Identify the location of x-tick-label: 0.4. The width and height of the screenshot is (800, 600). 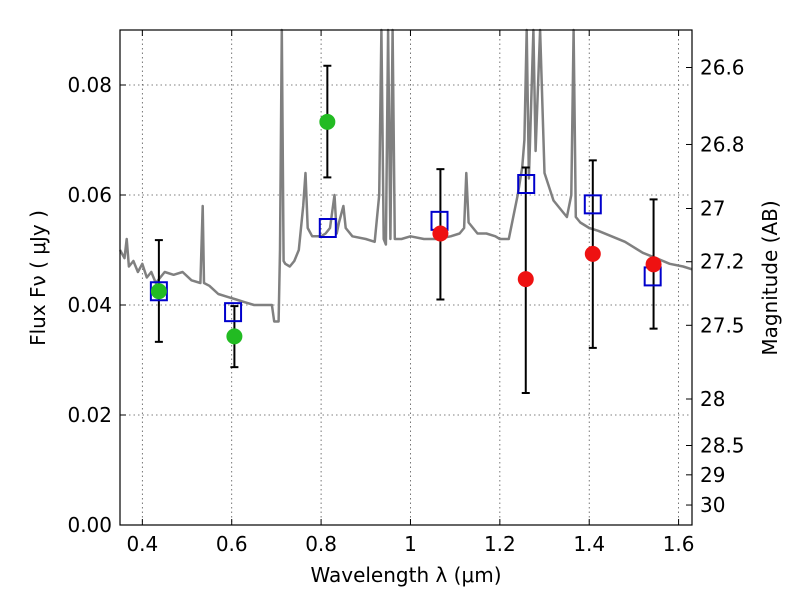
(142, 544).